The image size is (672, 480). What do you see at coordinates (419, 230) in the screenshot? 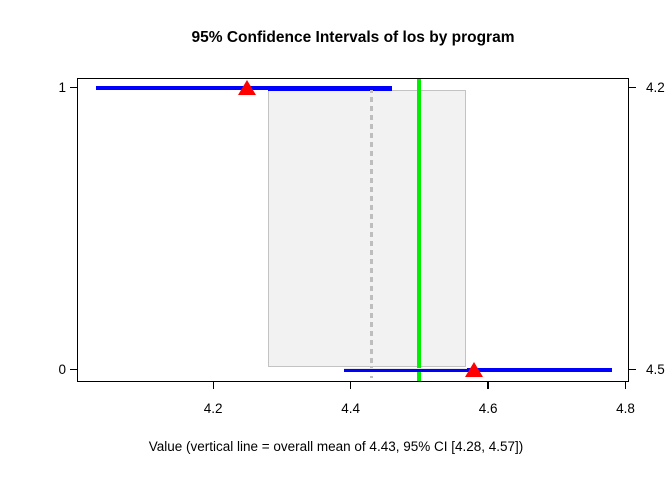
I see `green-reference-line` at bounding box center [419, 230].